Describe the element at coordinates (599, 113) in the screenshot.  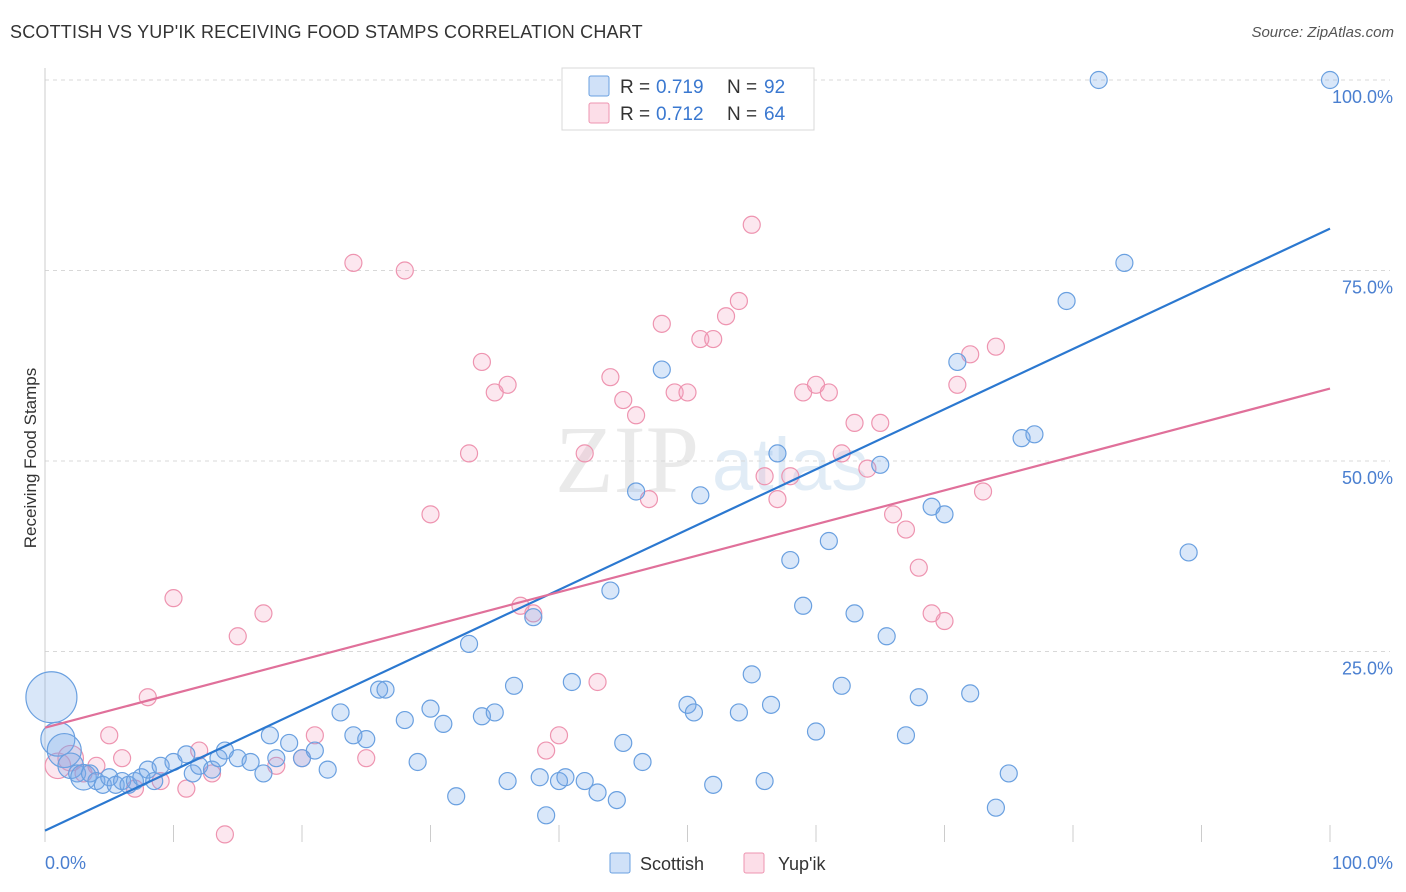
I see `legend-swatch-yupik` at that location.